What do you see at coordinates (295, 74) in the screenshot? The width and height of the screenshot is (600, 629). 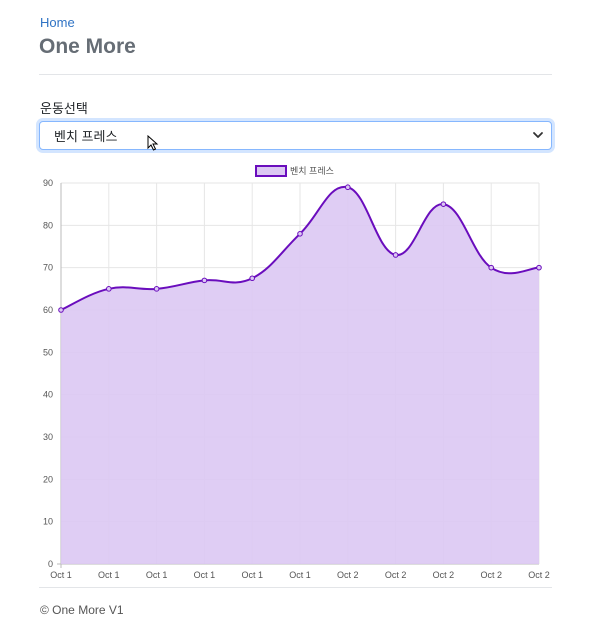 I see `header-divider` at bounding box center [295, 74].